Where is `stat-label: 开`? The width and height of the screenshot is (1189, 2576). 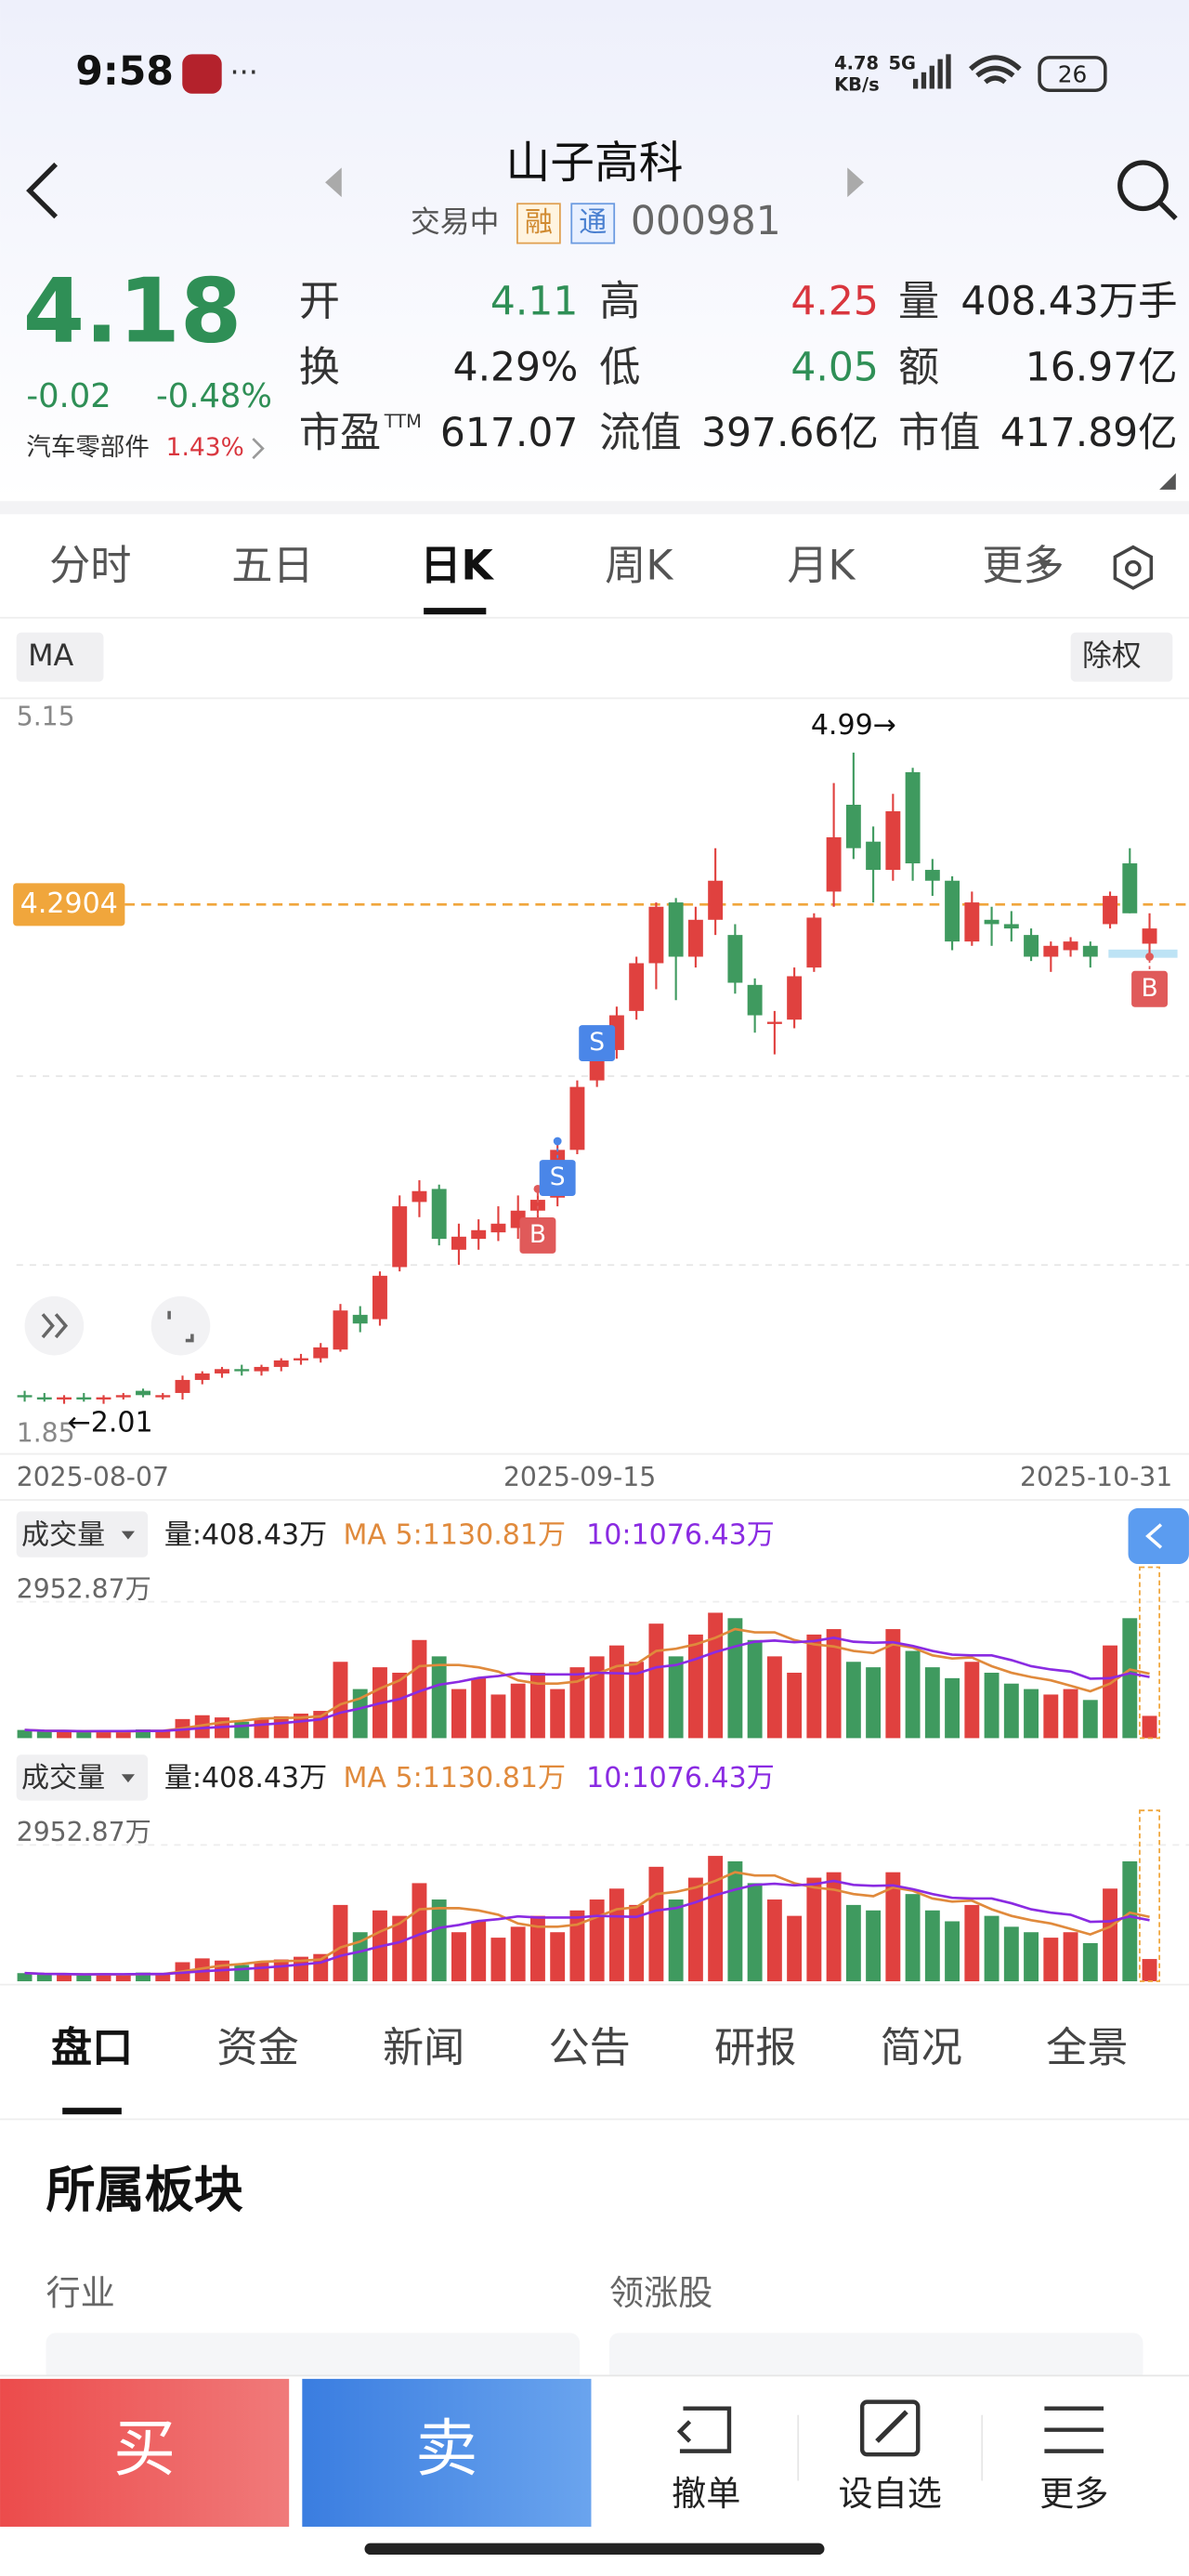
stat-label: 开 is located at coordinates (319, 301).